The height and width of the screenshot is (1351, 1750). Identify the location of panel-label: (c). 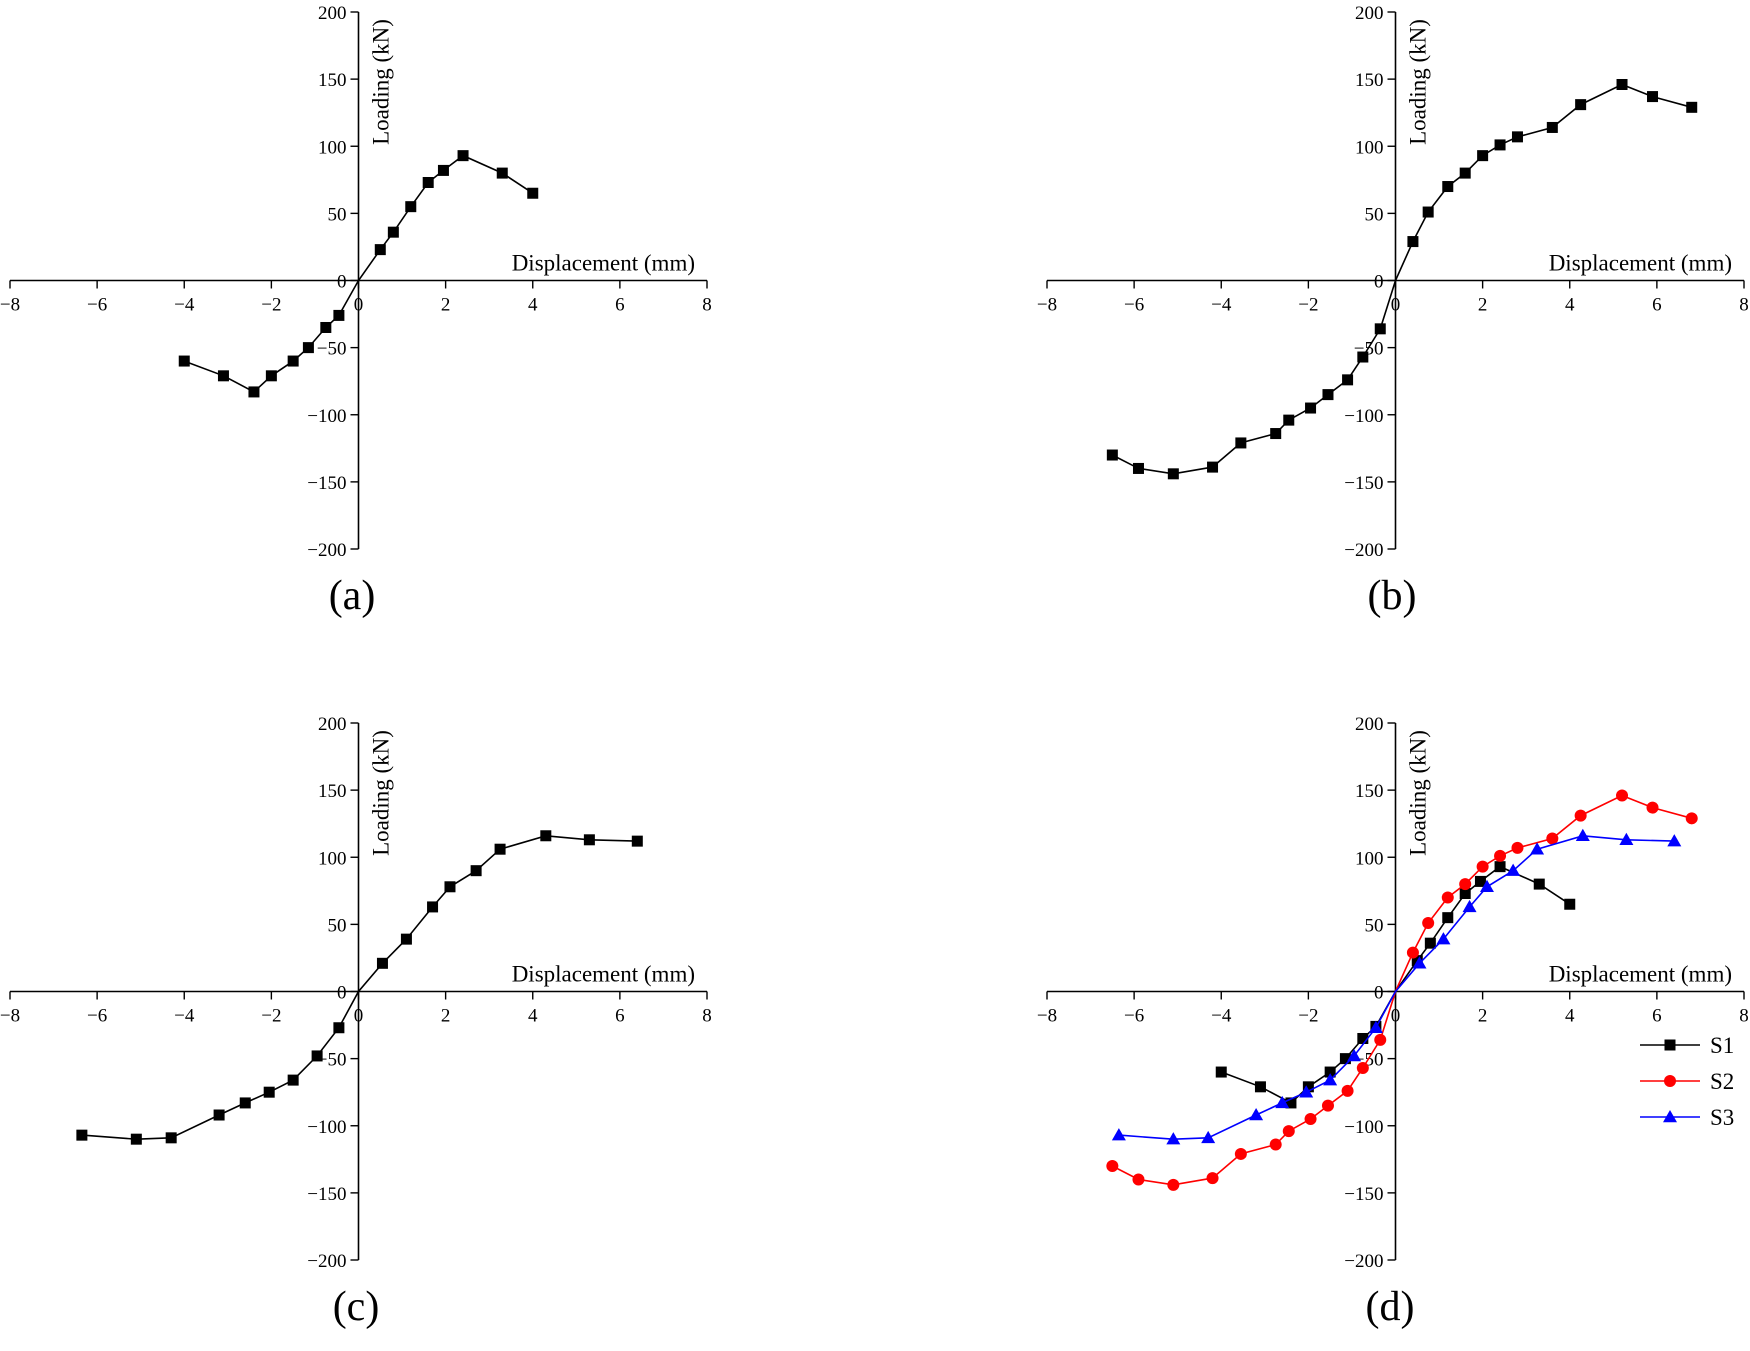
(356, 1307).